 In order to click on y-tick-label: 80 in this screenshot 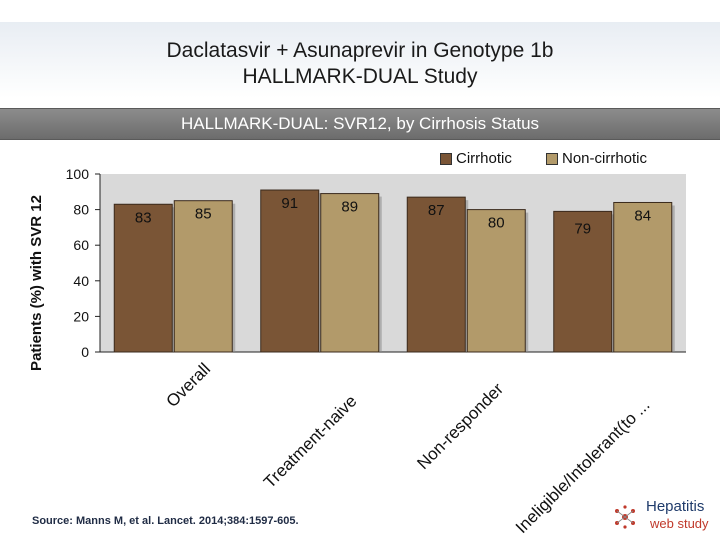, I will do `click(81, 210)`.